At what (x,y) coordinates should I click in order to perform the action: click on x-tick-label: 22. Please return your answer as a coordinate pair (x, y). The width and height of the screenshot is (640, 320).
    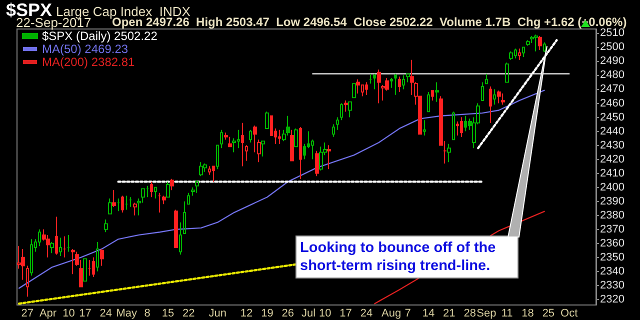
    Looking at the image, I should click on (188, 314).